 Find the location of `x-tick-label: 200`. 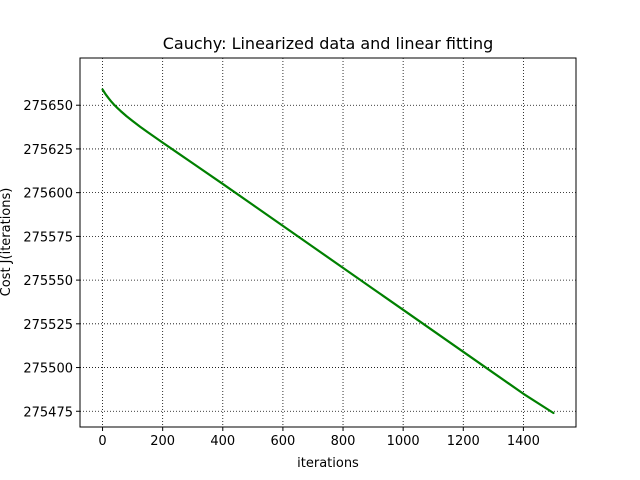

x-tick-label: 200 is located at coordinates (162, 441).